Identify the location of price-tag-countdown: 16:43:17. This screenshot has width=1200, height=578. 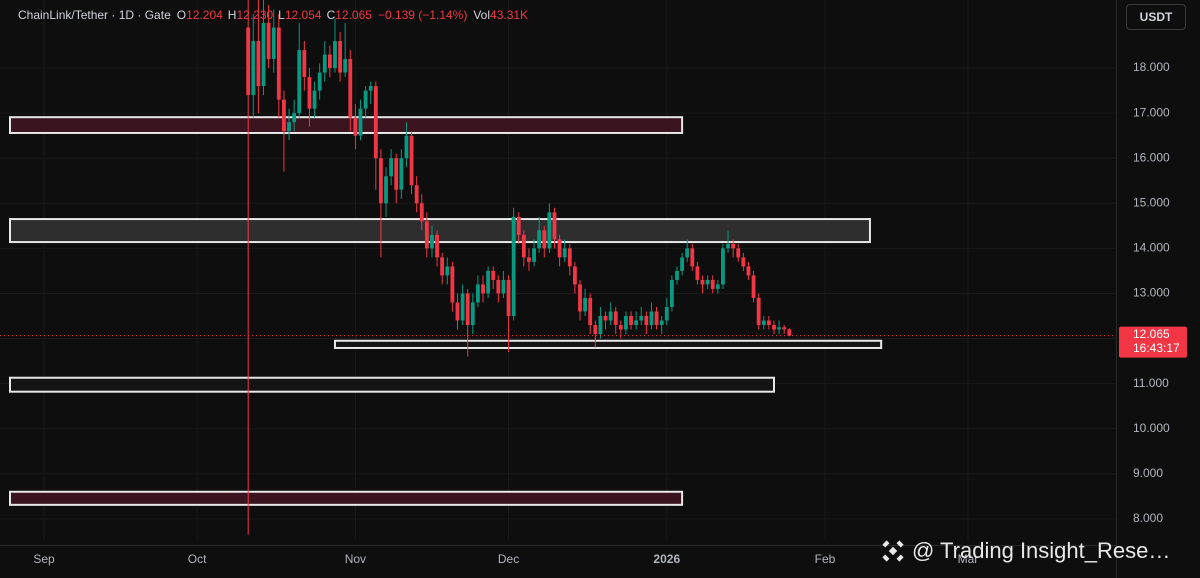
(1156, 348).